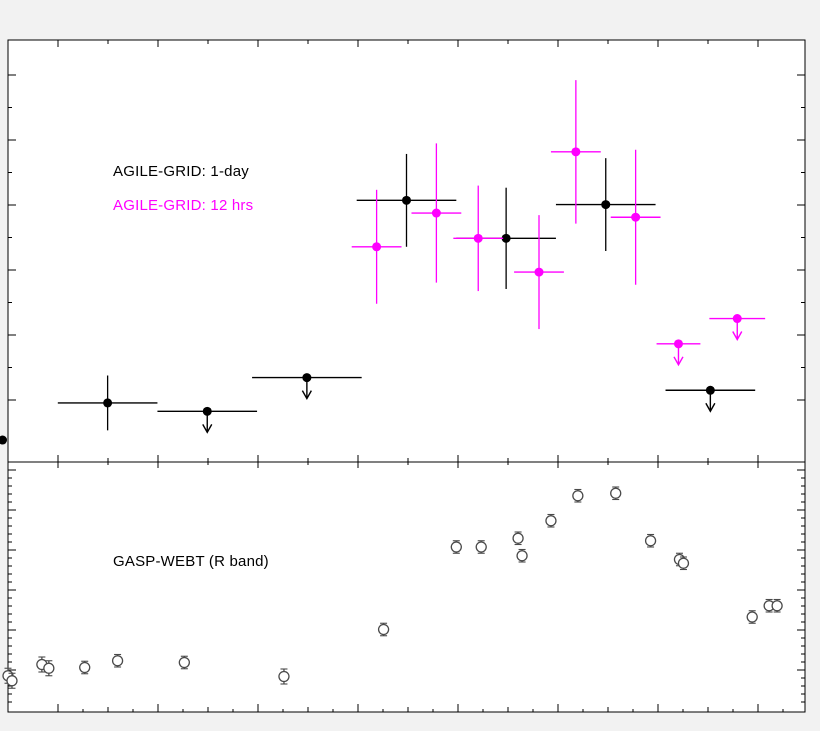 Image resolution: width=820 pixels, height=731 pixels. I want to click on legend-gasp-webt-r-band: GASP-WEBT (R band), so click(191, 561).